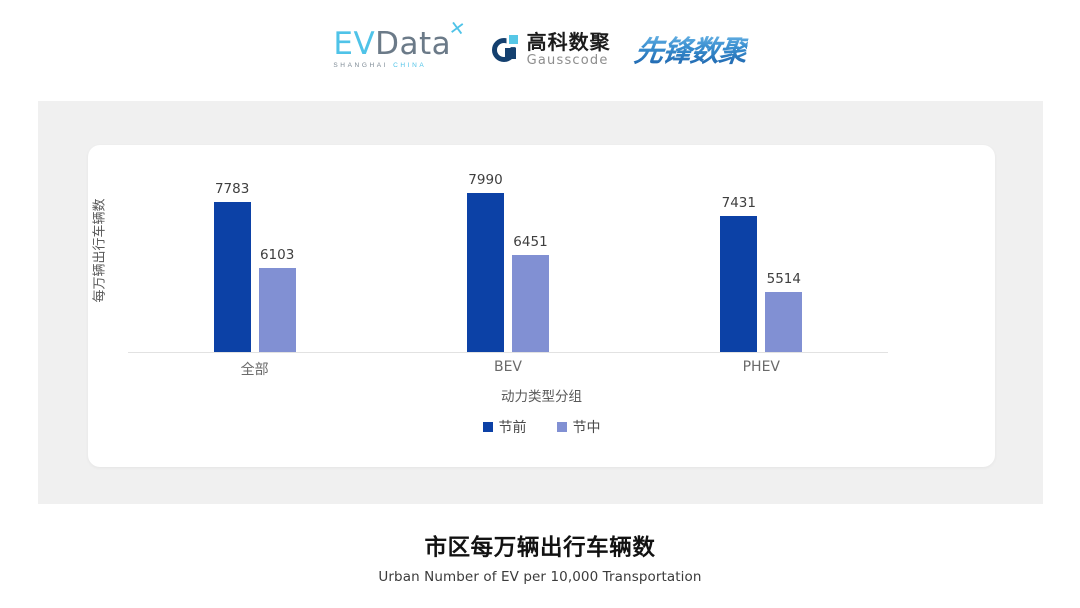 This screenshot has height=608, width=1080. I want to click on y-axis-title-text: 每万辆出行车辆数, so click(100, 250).